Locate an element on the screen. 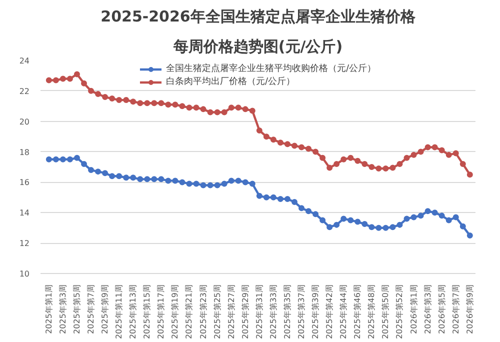 Image resolution: width=500 pixels, height=342 pixels. x-tick-label: 2025年第15周 is located at coordinates (147, 312).